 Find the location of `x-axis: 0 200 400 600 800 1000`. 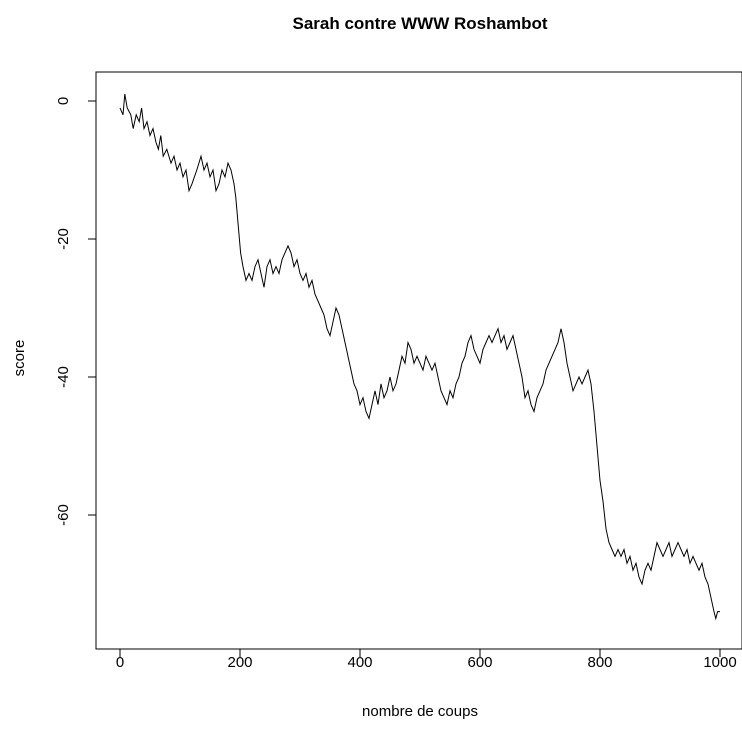

x-axis: 0 200 400 600 800 1000 is located at coordinates (426, 659).